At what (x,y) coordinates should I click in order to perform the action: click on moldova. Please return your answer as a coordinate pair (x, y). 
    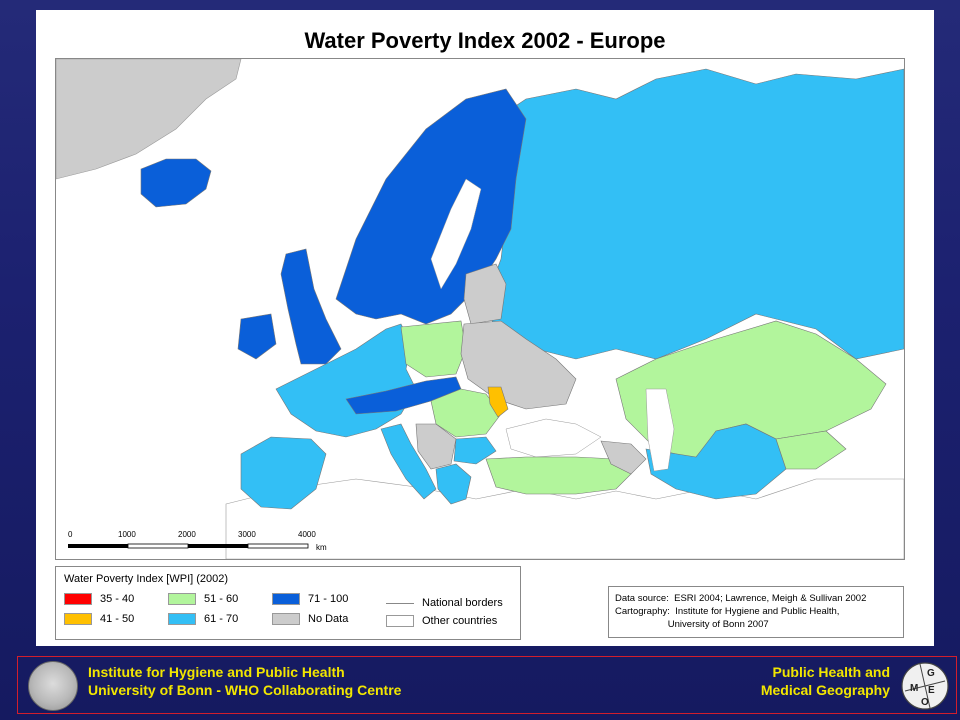
    Looking at the image, I should click on (498, 402).